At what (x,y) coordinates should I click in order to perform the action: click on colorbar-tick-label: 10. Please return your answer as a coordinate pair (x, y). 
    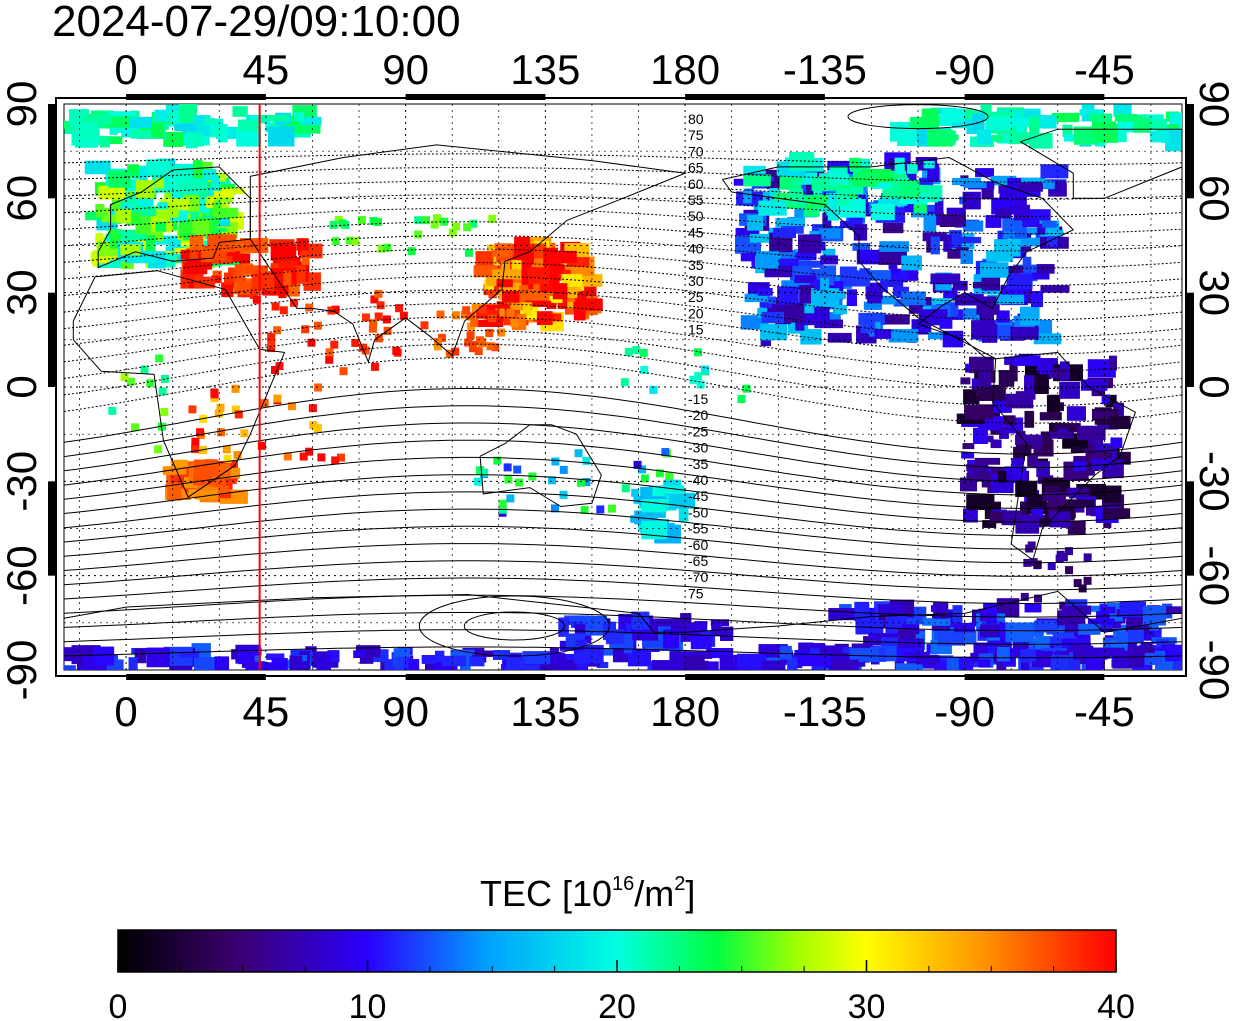
    Looking at the image, I should click on (368, 1004).